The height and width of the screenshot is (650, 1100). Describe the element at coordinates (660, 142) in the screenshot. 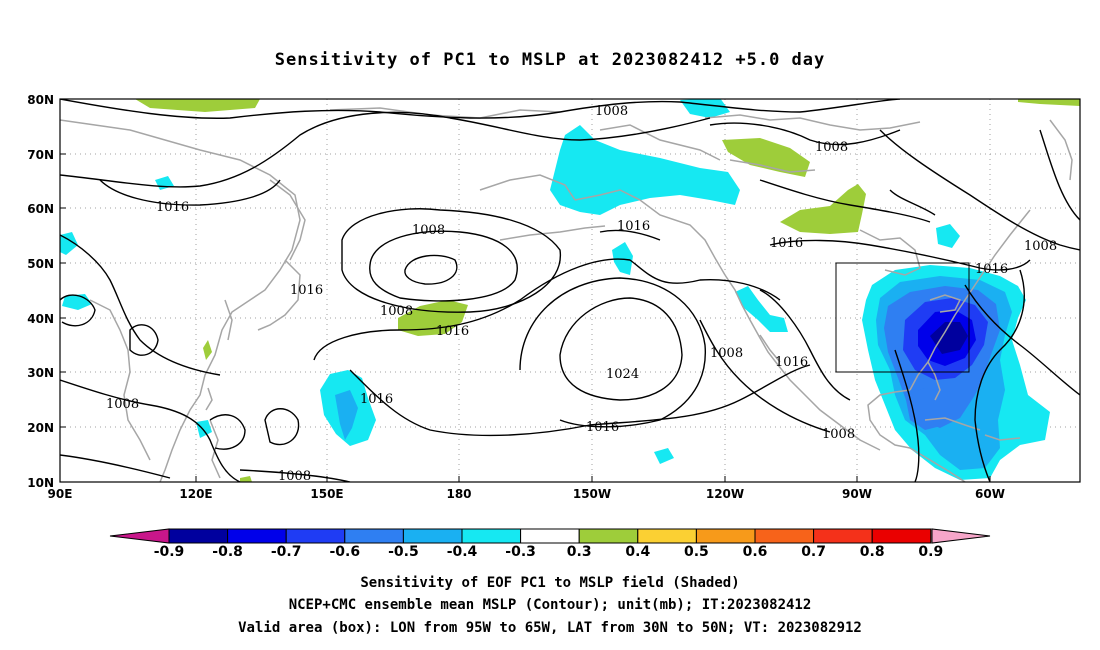

I see `coast-alaska-north` at that location.